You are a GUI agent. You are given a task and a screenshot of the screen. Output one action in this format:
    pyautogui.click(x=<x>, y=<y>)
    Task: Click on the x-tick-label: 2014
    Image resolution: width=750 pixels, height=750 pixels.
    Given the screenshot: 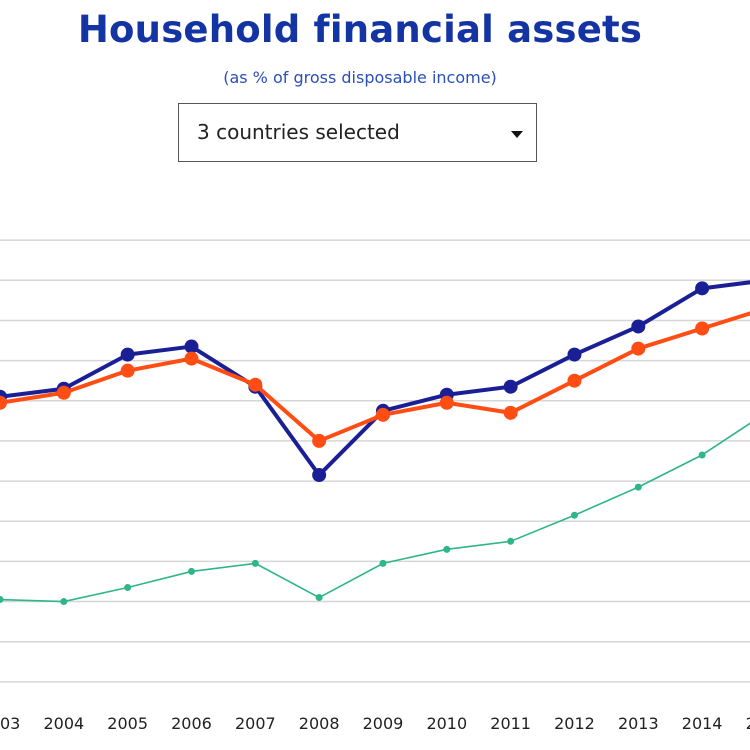 What is the action you would take?
    pyautogui.click(x=702, y=723)
    